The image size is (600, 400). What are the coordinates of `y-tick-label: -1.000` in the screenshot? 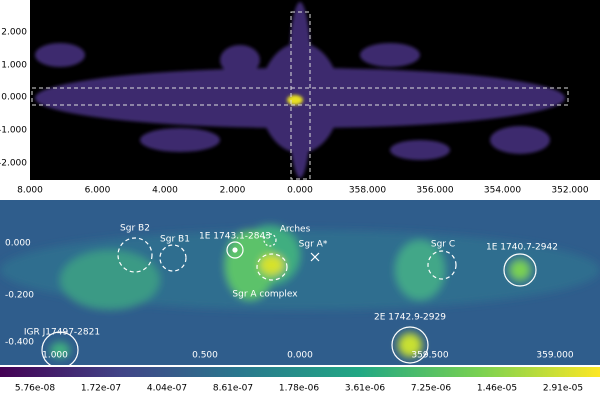 It's located at (13, 131).